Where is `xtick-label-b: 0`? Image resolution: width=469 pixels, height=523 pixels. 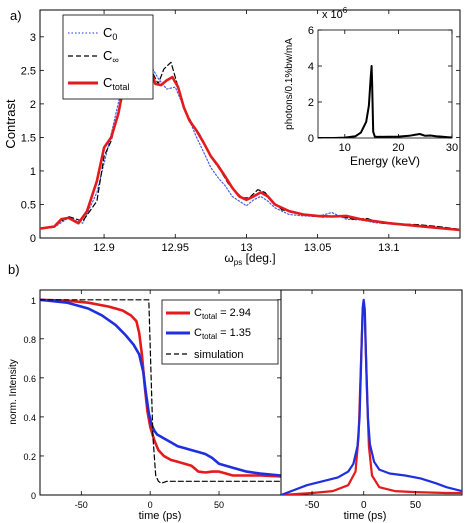
xtick-label-b: 0 is located at coordinates (150, 505).